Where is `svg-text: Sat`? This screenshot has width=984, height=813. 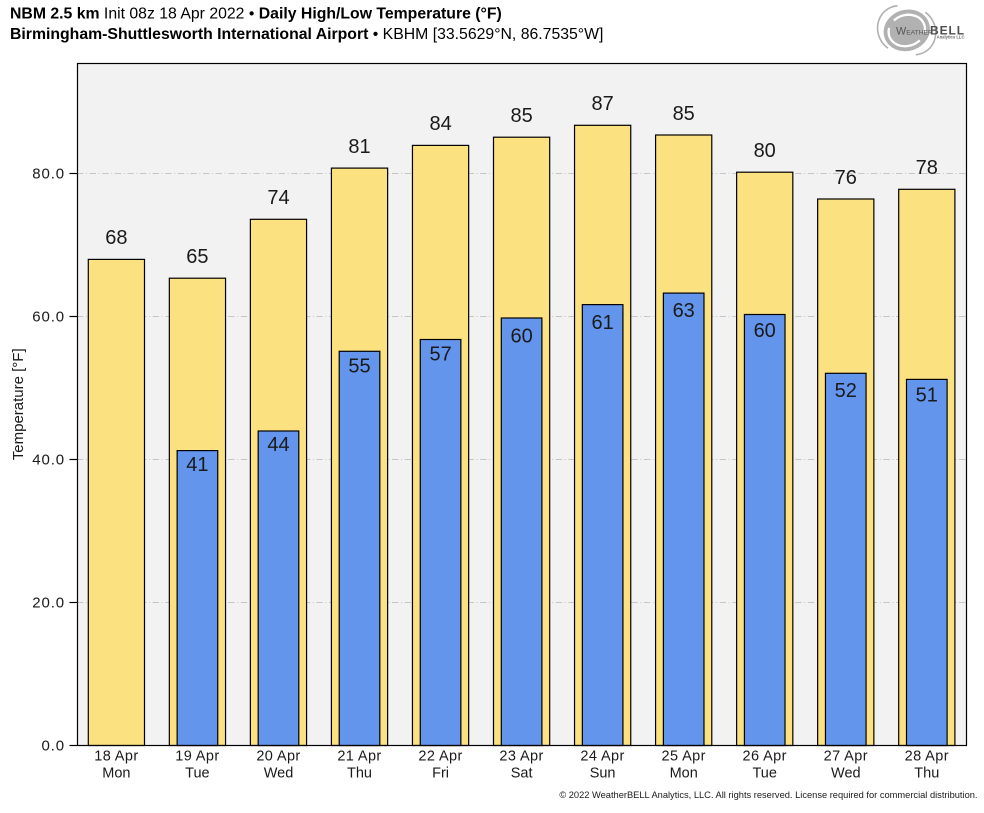 svg-text: Sat is located at coordinates (522, 774).